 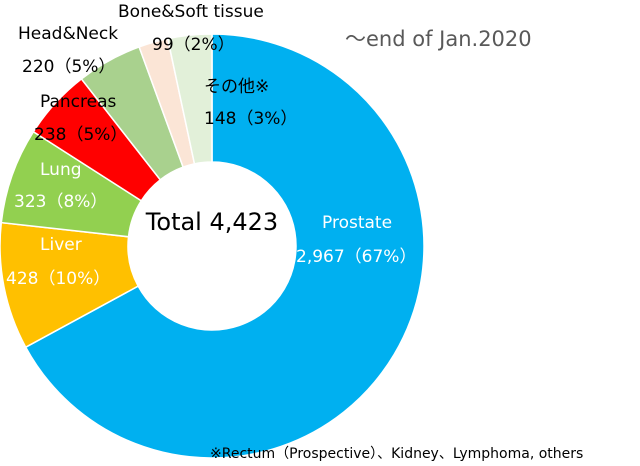 I want to click on slice-value-pancreas: 238（5%）, so click(x=80, y=135).